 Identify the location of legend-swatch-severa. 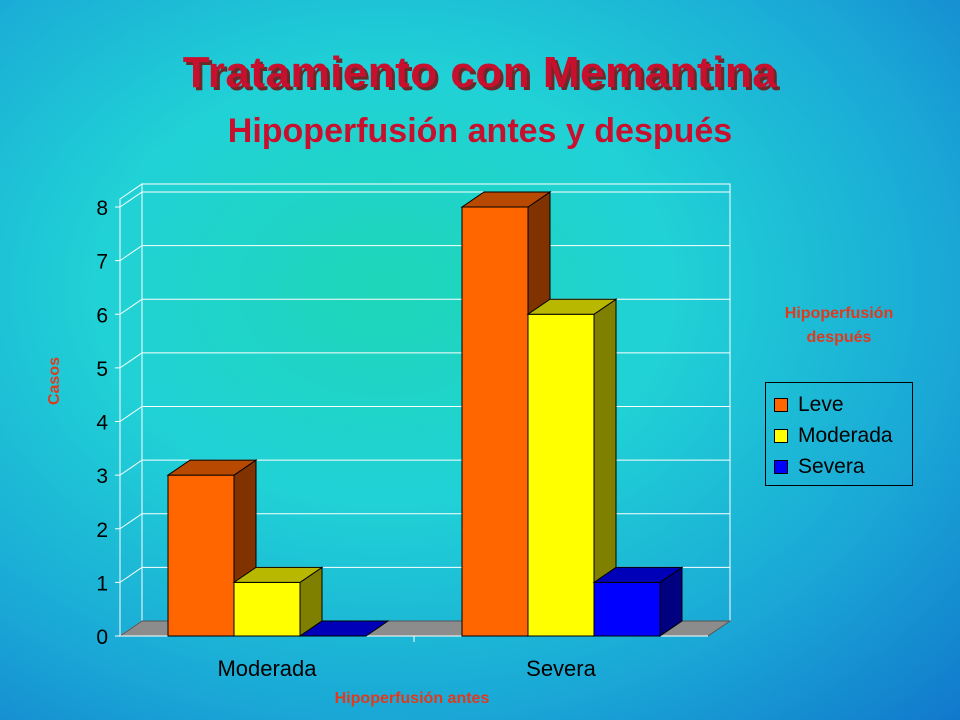
(781, 467).